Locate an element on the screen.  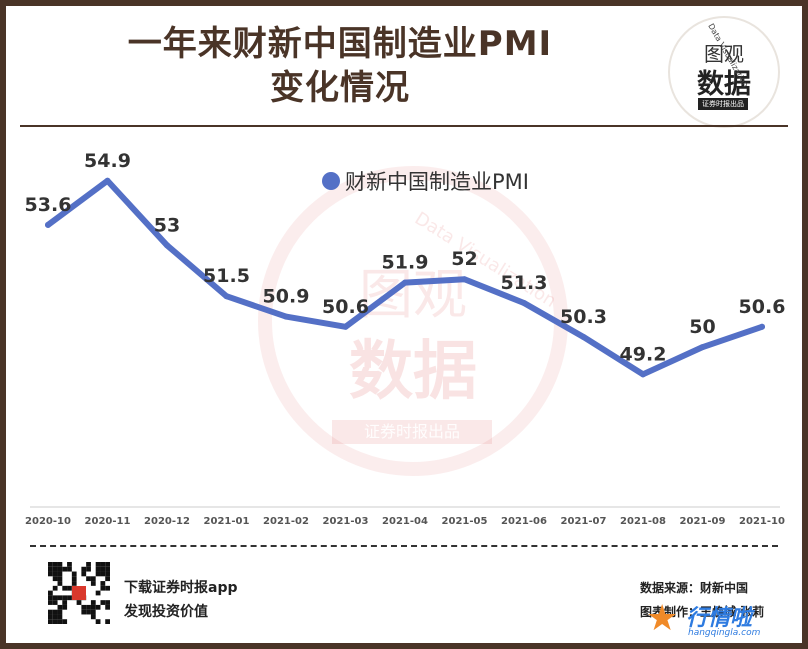
footer-left: 下载证券时报app 发现投资价值 is located at coordinates (181, 600).